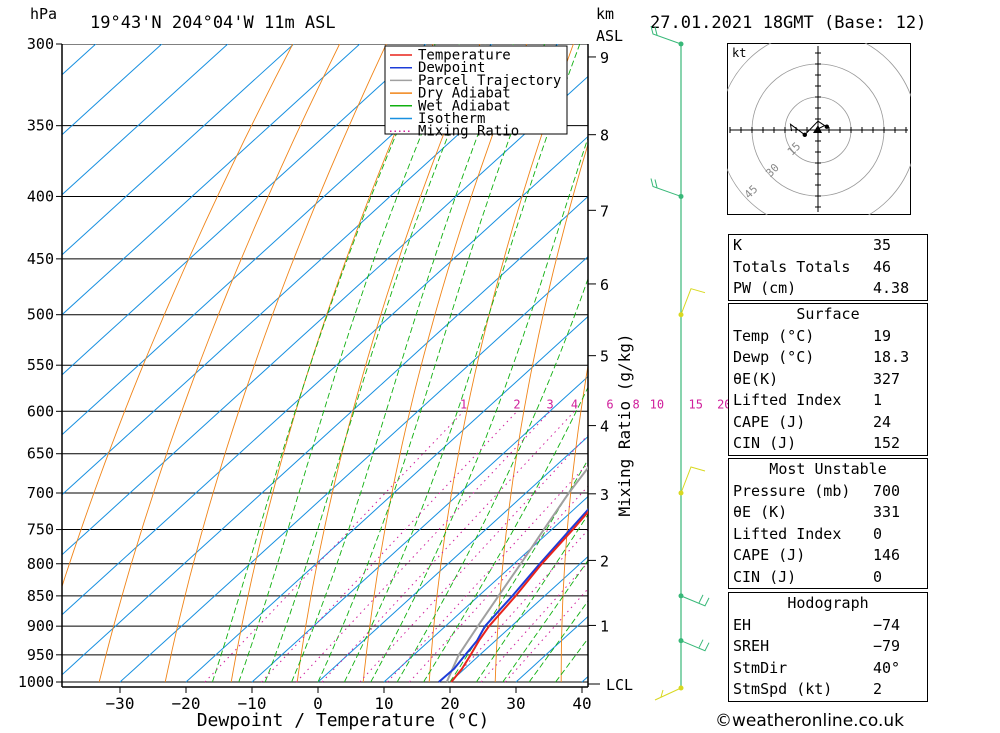 This screenshot has width=1000, height=733. Describe the element at coordinates (40, 493) in the screenshot. I see `pressure-tick-label: 700` at that location.